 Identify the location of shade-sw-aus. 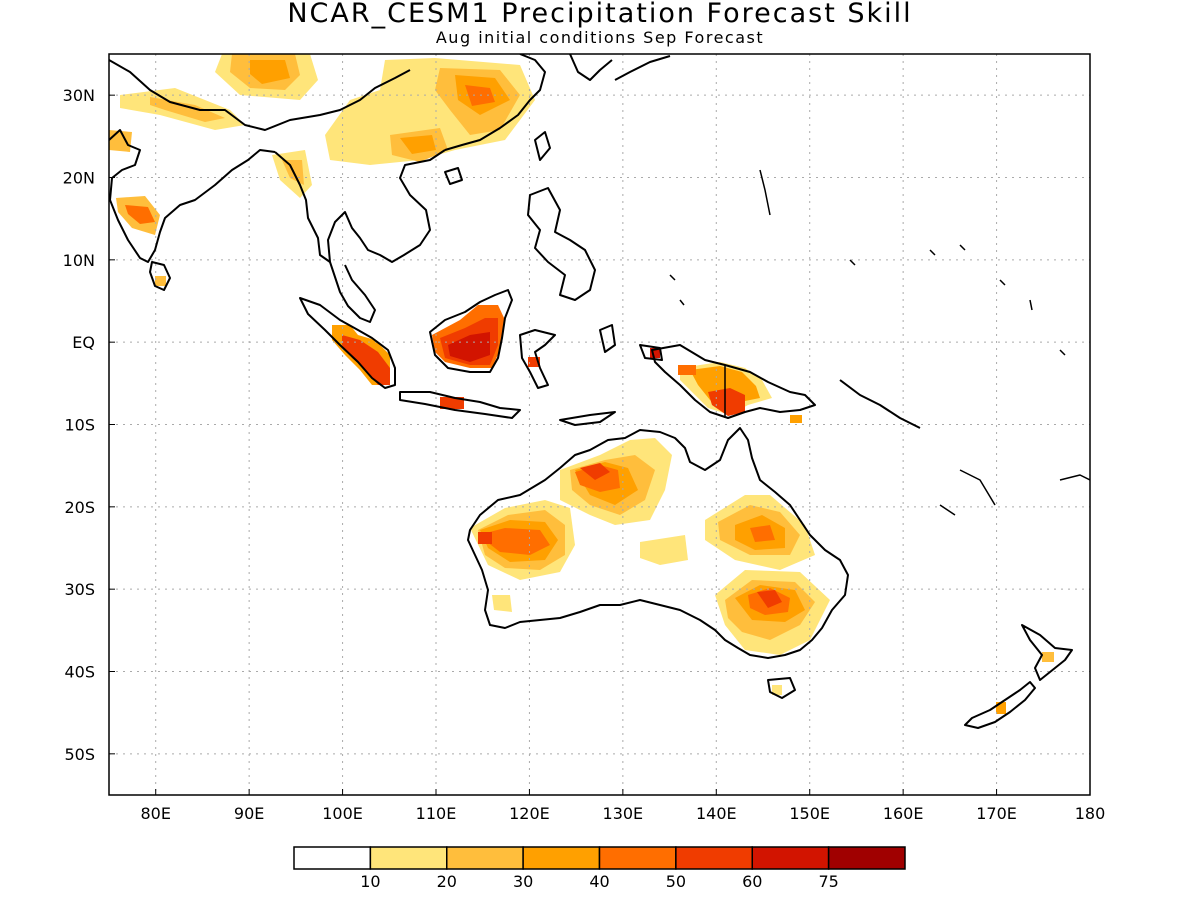
(502, 603).